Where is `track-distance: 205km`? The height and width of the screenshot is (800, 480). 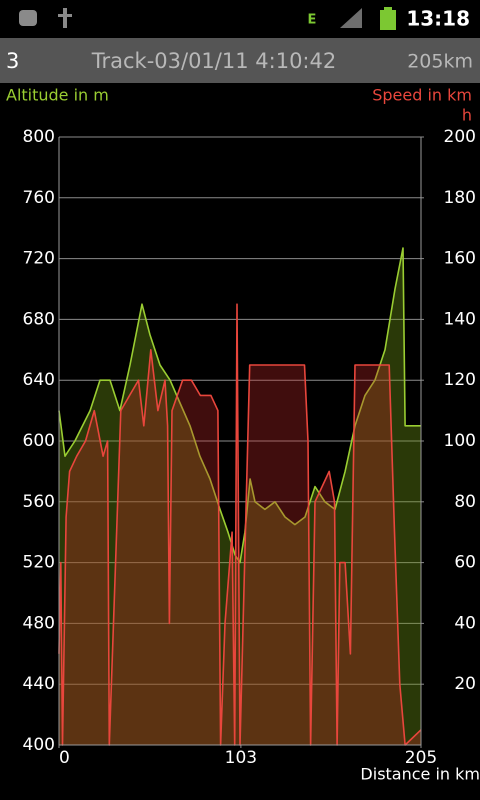 track-distance: 205km is located at coordinates (440, 62).